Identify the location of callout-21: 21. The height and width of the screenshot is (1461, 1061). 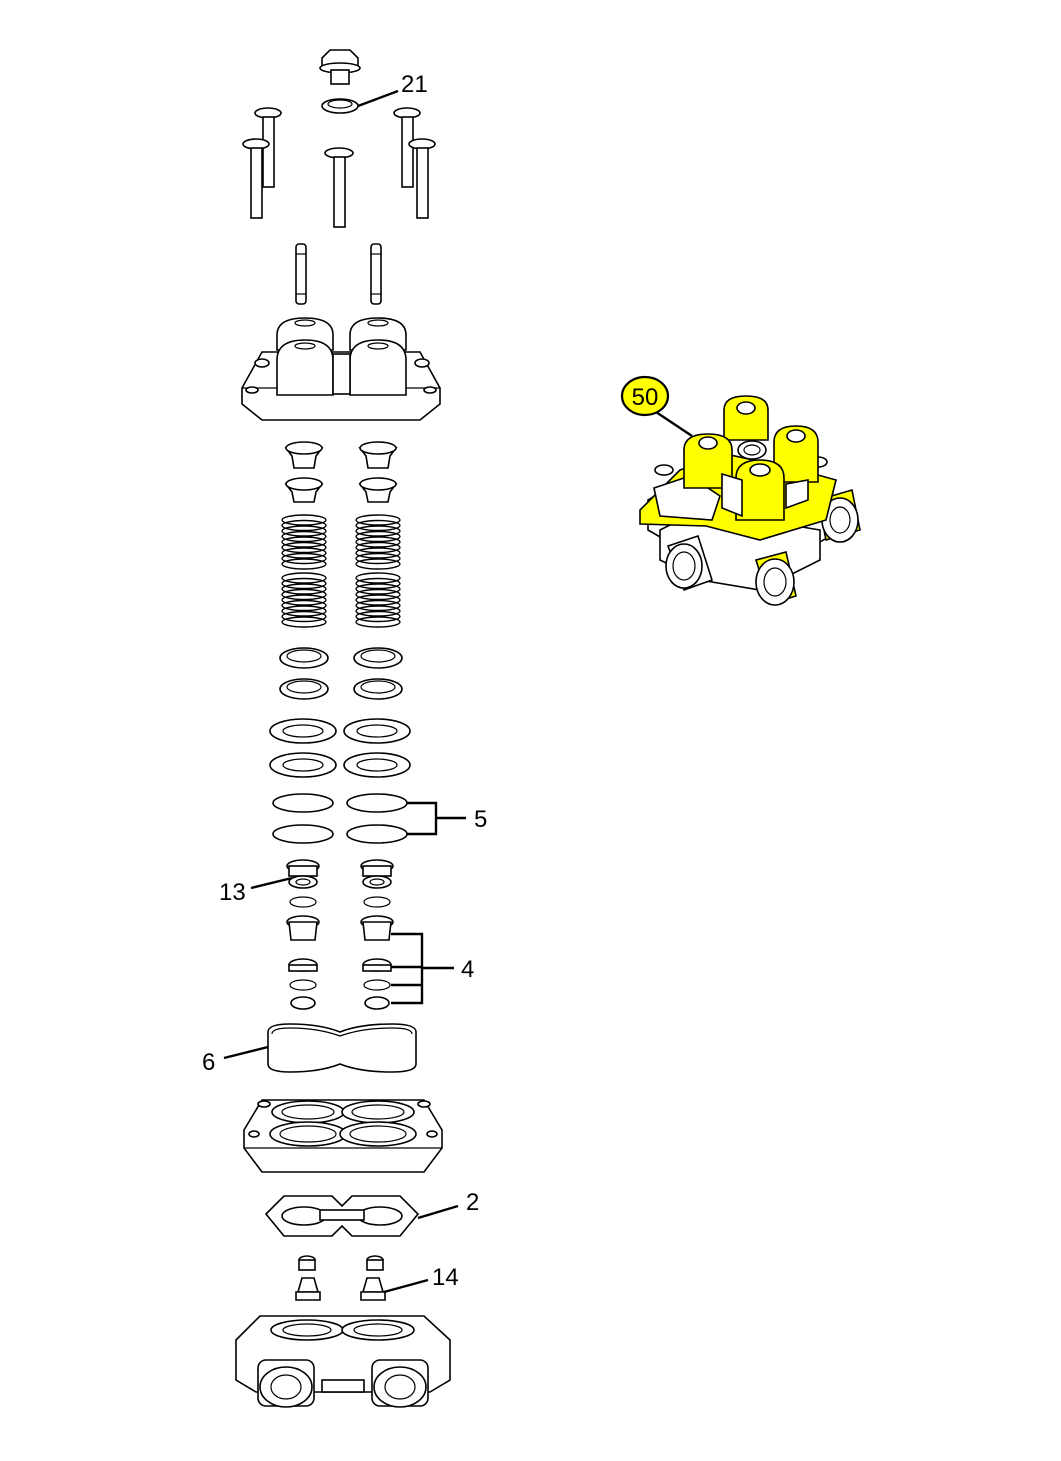
(414, 84).